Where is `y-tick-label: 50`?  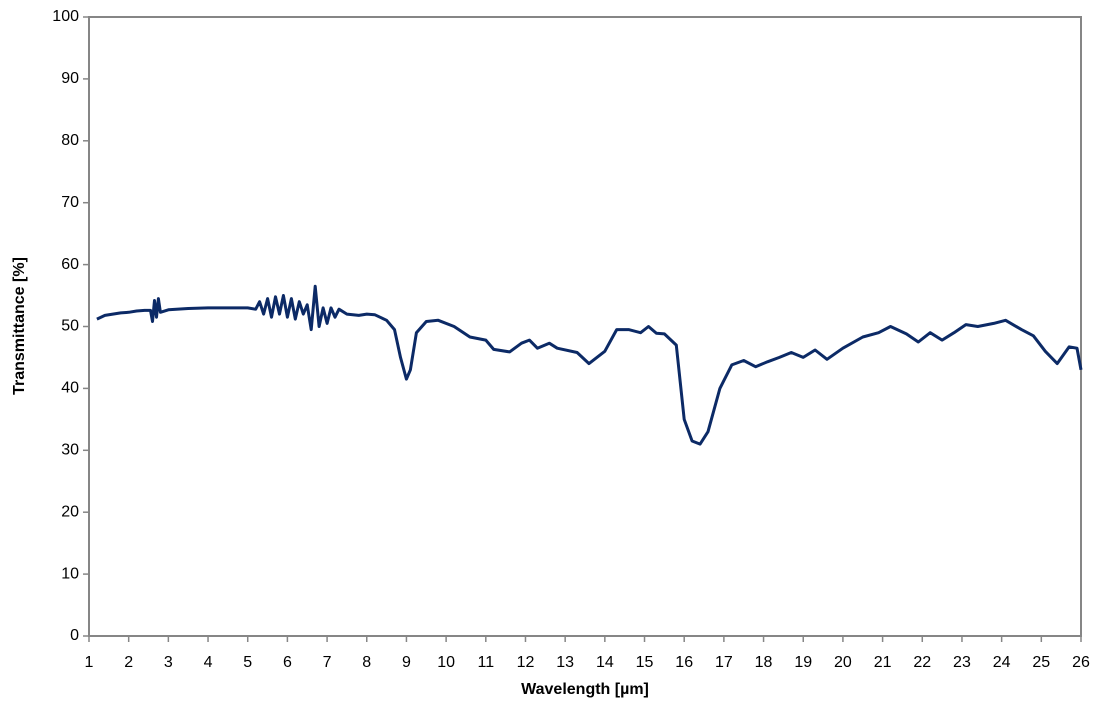
y-tick-label: 50 is located at coordinates (70, 326).